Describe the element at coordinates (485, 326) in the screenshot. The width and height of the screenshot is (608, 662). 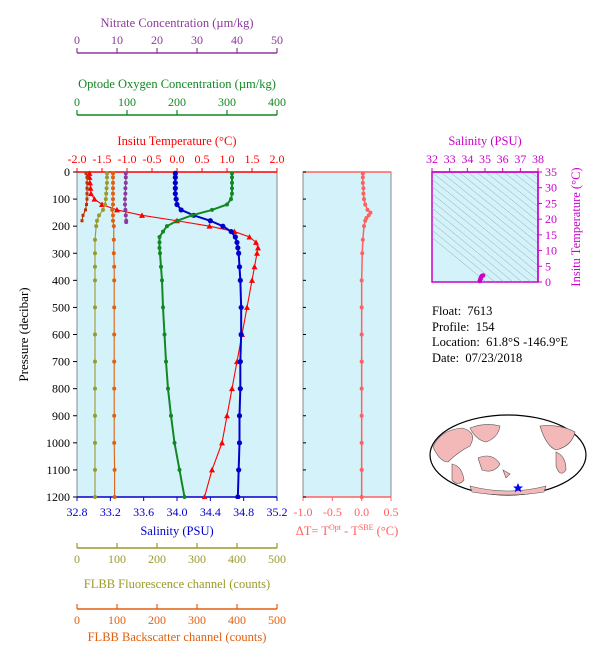
I see `profile-value: 154` at that location.